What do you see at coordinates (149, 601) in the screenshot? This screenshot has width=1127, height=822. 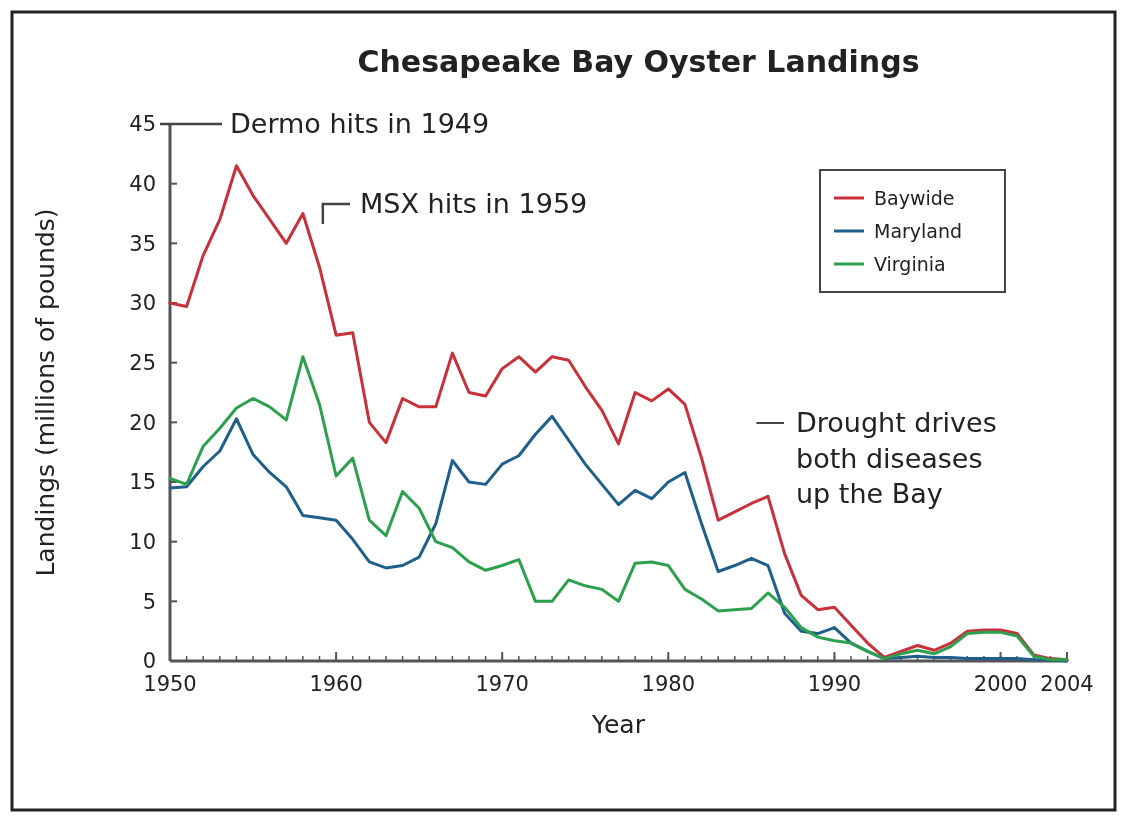 I see `y-tick-label: 5` at bounding box center [149, 601].